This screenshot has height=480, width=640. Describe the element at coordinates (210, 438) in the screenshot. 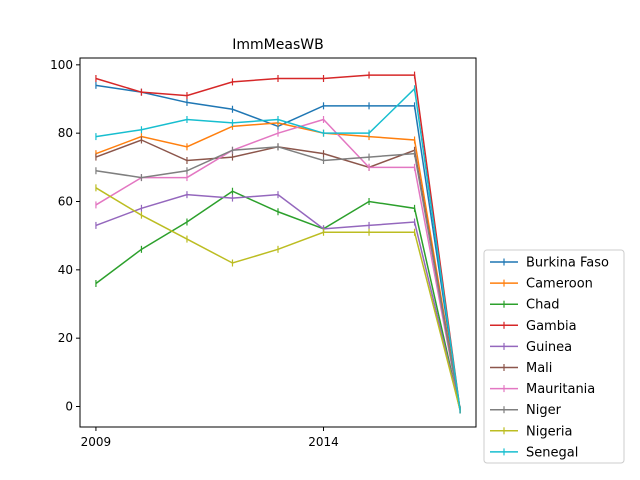

I see `x-axis: 2009 2014` at that location.